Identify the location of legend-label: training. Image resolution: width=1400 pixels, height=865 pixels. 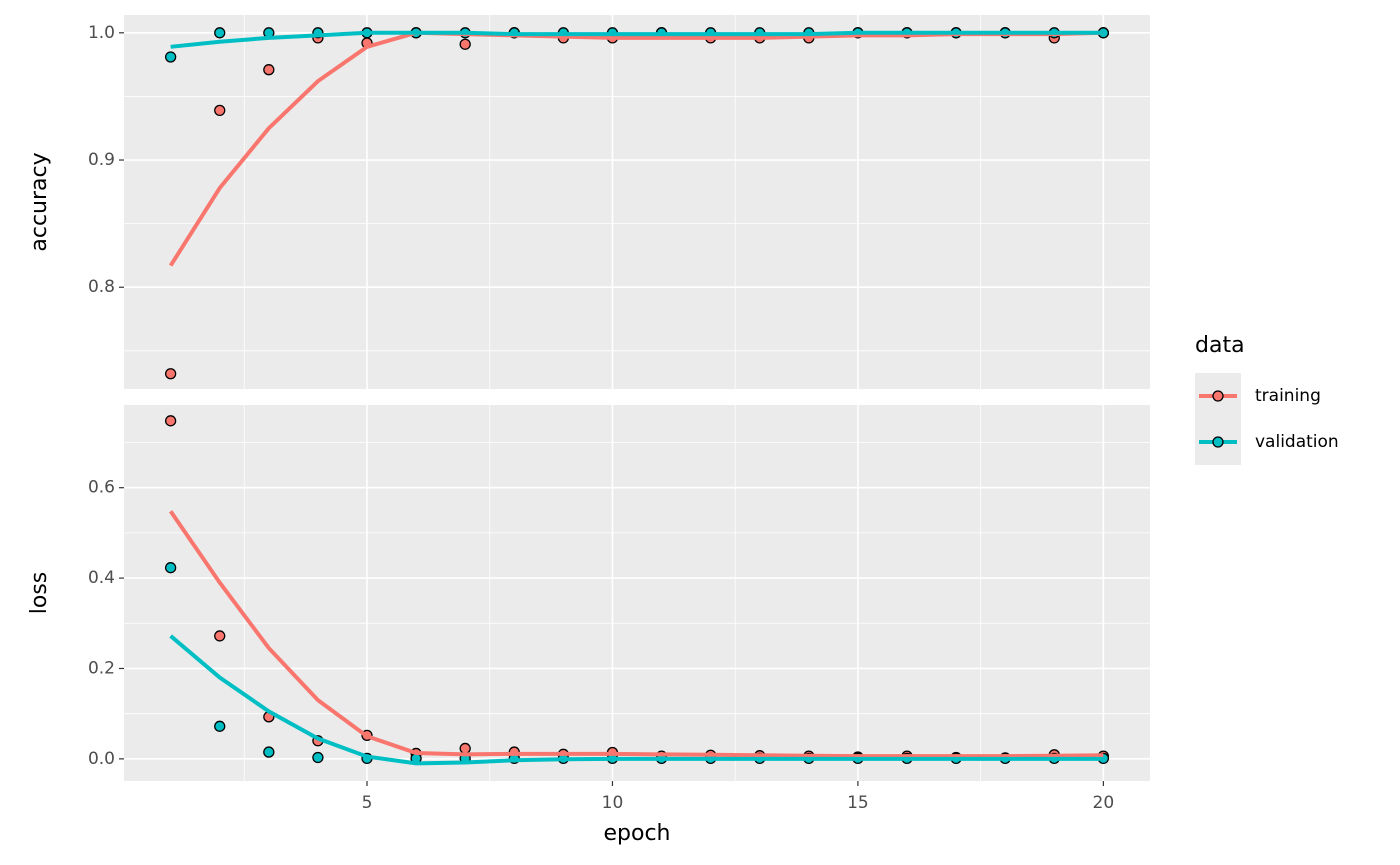
(1288, 396).